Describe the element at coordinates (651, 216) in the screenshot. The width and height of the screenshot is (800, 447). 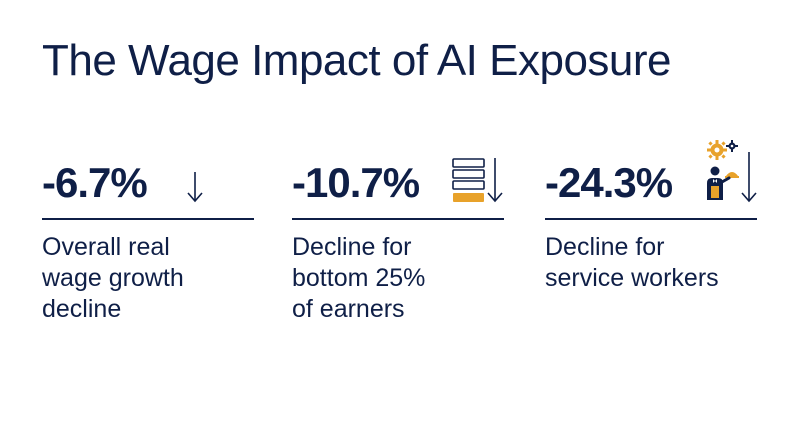
I see `stat-card-service-workers: -24.3%` at that location.